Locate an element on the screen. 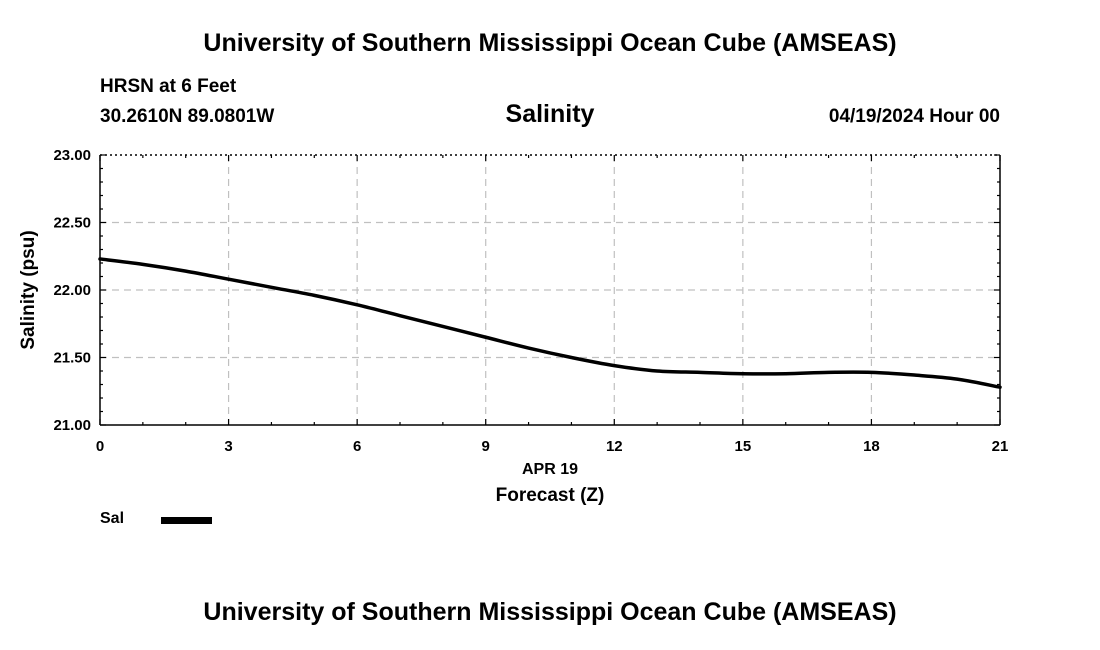 The width and height of the screenshot is (1100, 650). x-tick-label: 12 is located at coordinates (614, 446).